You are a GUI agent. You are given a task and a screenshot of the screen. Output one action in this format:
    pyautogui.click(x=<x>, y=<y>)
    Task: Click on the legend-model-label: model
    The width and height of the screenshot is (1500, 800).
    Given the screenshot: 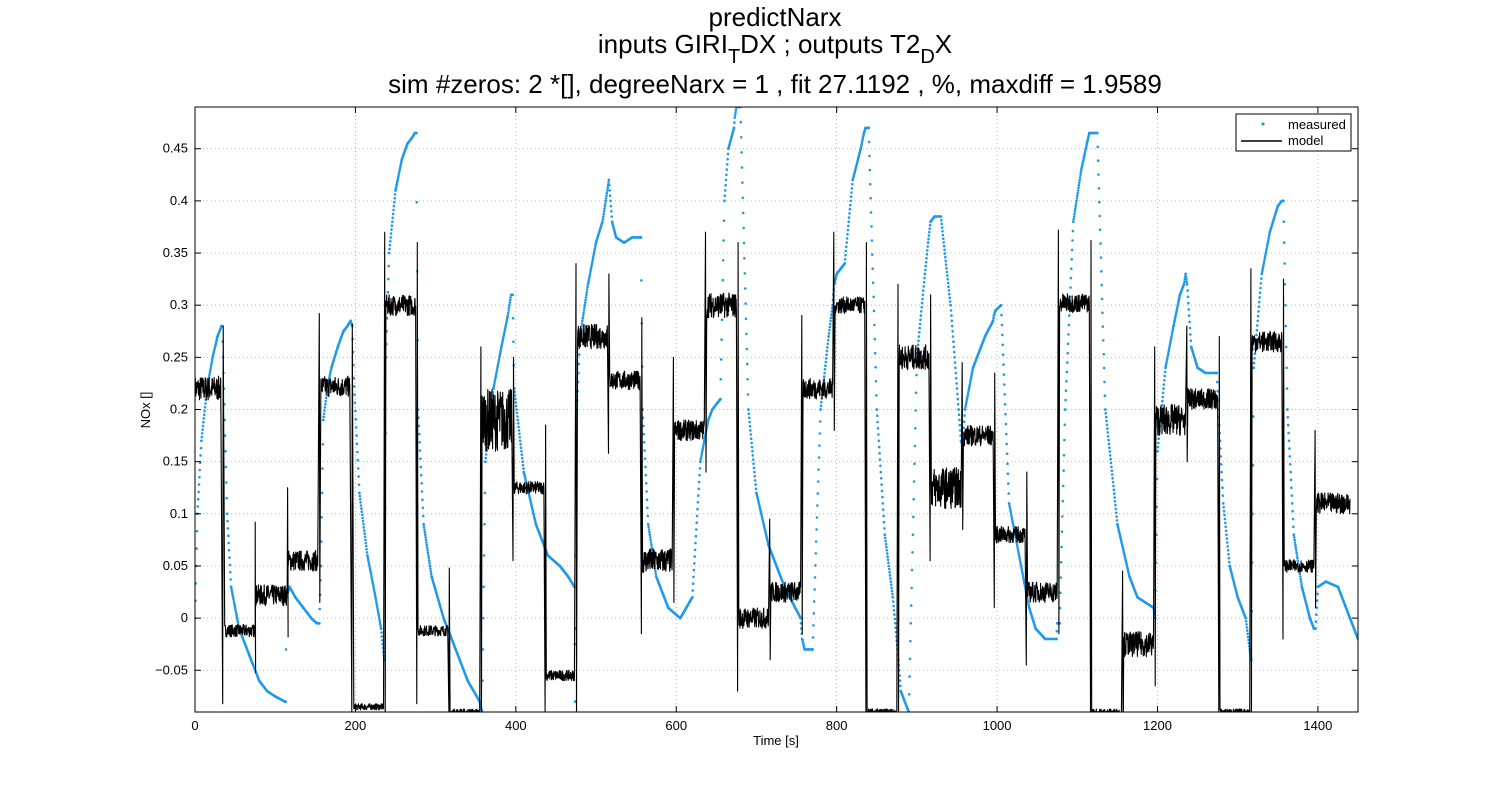 What is the action you would take?
    pyautogui.click(x=1306, y=140)
    